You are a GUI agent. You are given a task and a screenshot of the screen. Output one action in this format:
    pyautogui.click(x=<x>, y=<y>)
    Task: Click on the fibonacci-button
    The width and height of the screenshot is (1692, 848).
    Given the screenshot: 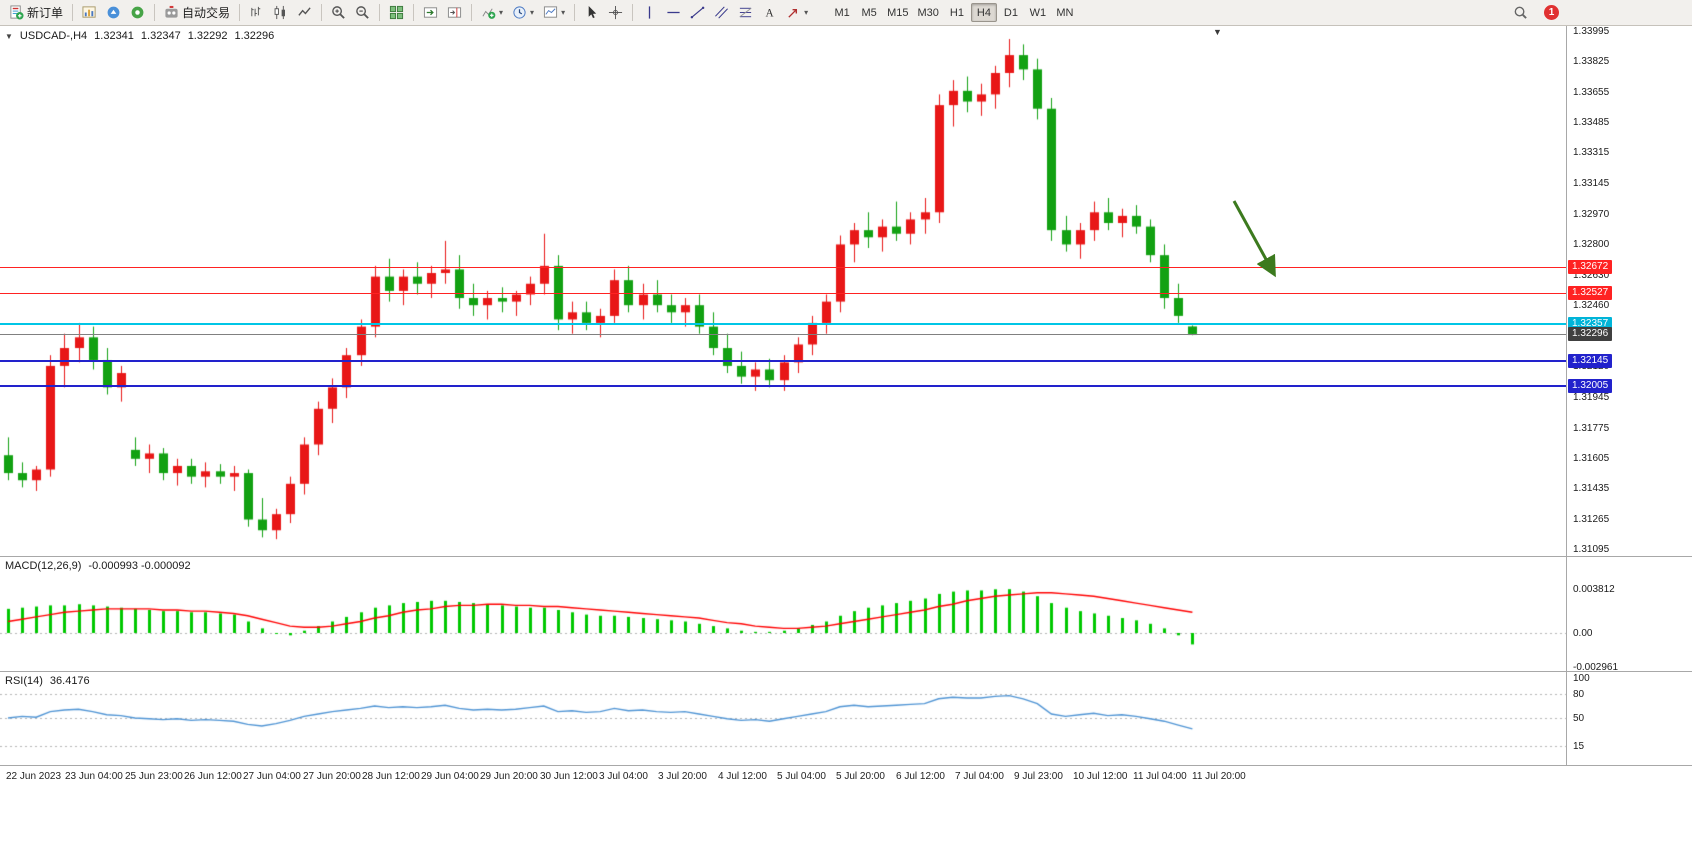 What is the action you would take?
    pyautogui.click(x=745, y=12)
    